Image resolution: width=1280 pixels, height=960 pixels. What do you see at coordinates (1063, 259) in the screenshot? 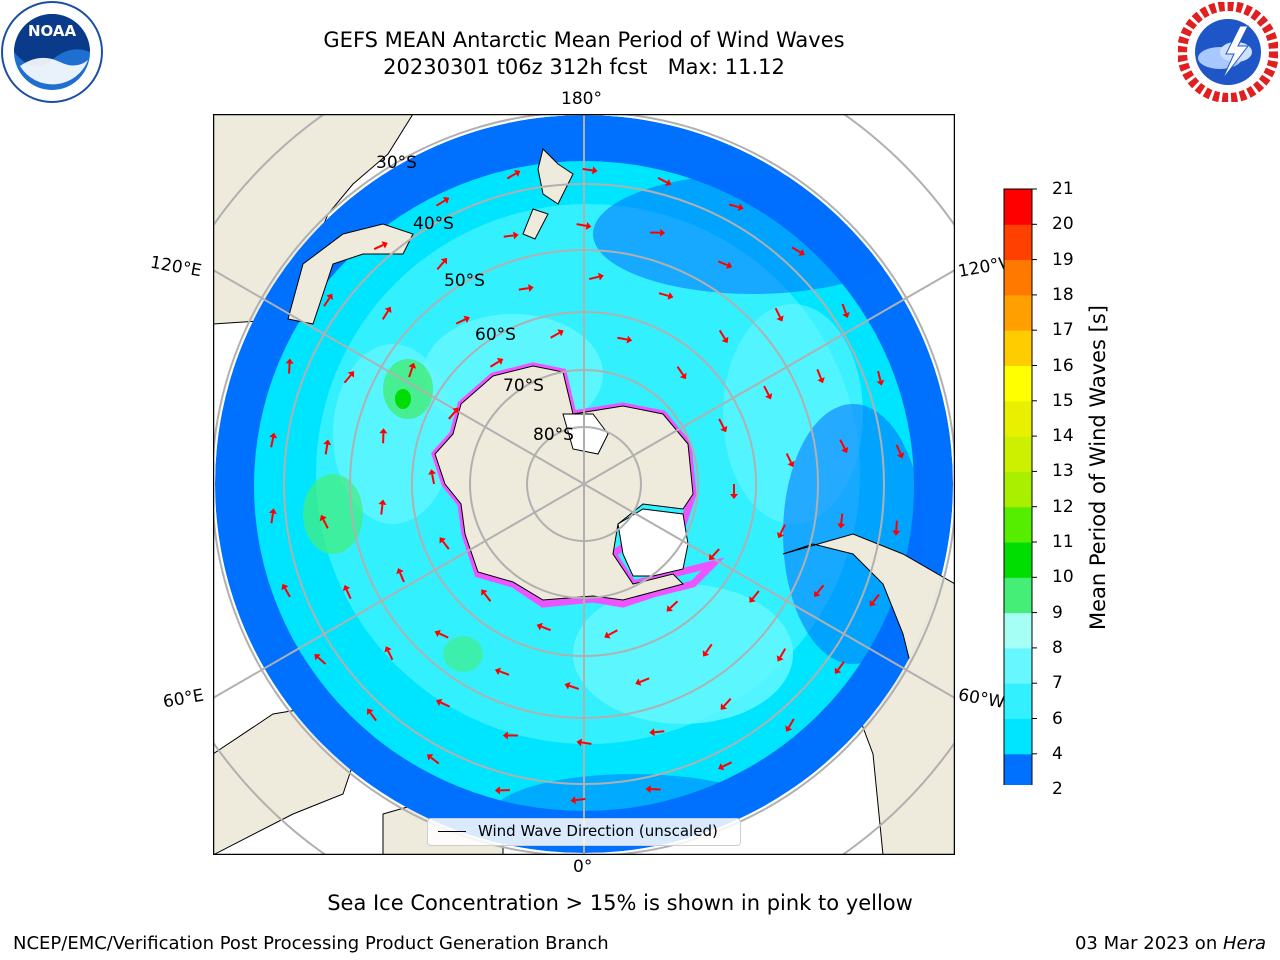
I see `colorbar-tick-label: 19` at bounding box center [1063, 259].